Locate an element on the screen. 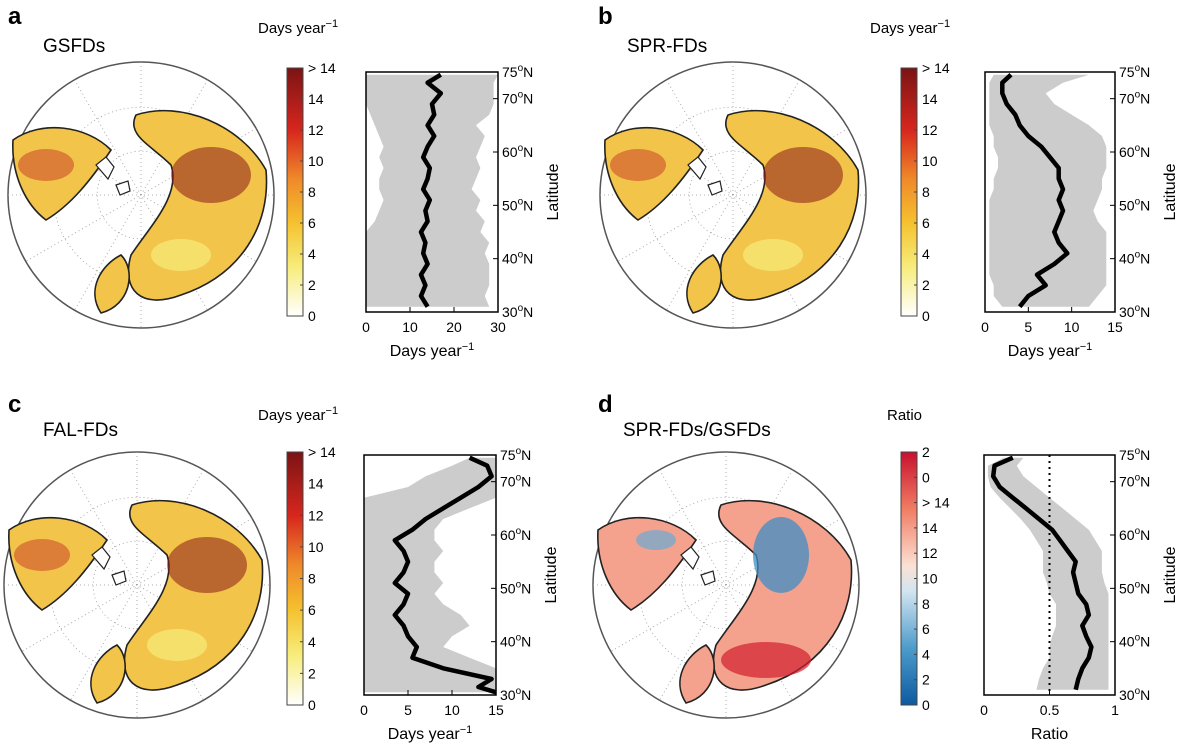  polar-map is located at coordinates (141, 195).